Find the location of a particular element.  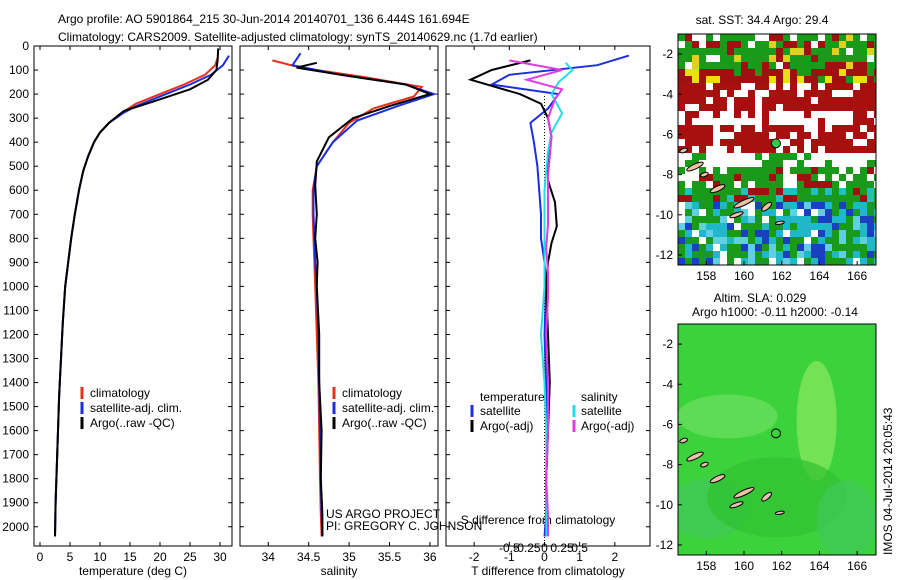

x-tick-label: 2 is located at coordinates (614, 557).